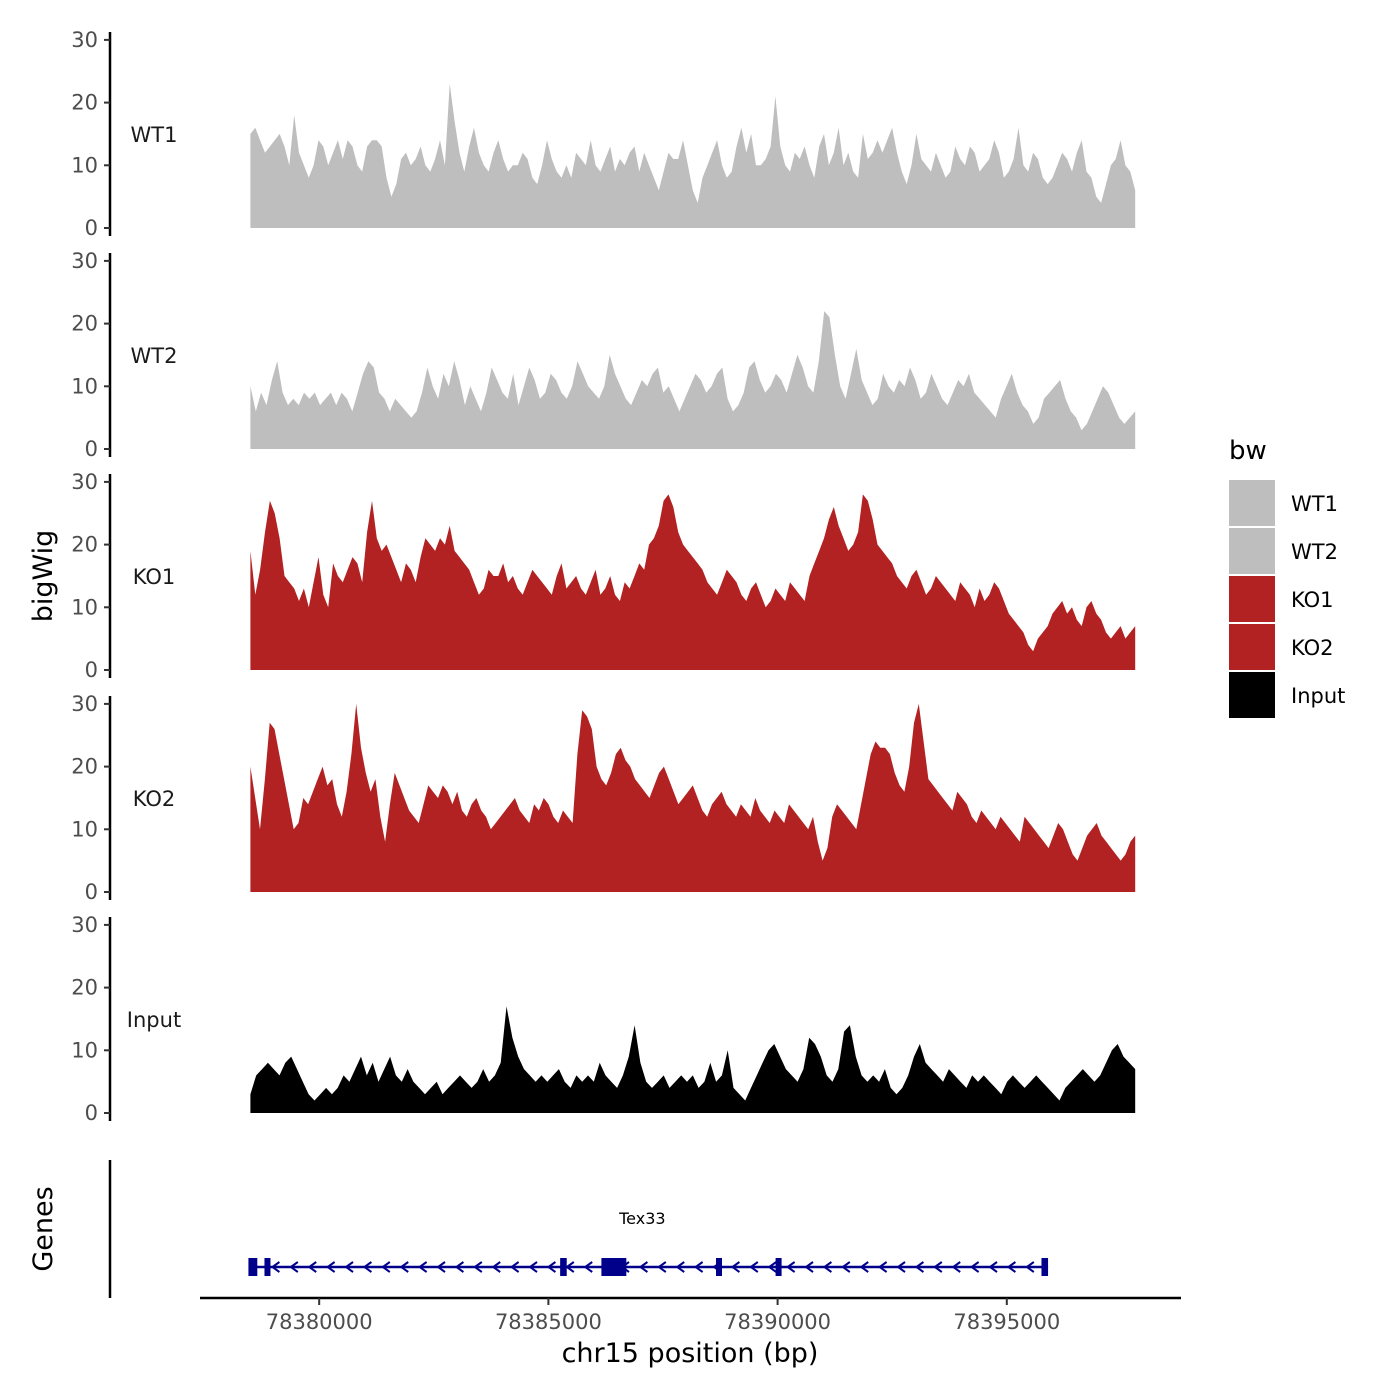 The width and height of the screenshot is (1400, 1400). What do you see at coordinates (693, 1059) in the screenshot?
I see `signal-area-input` at bounding box center [693, 1059].